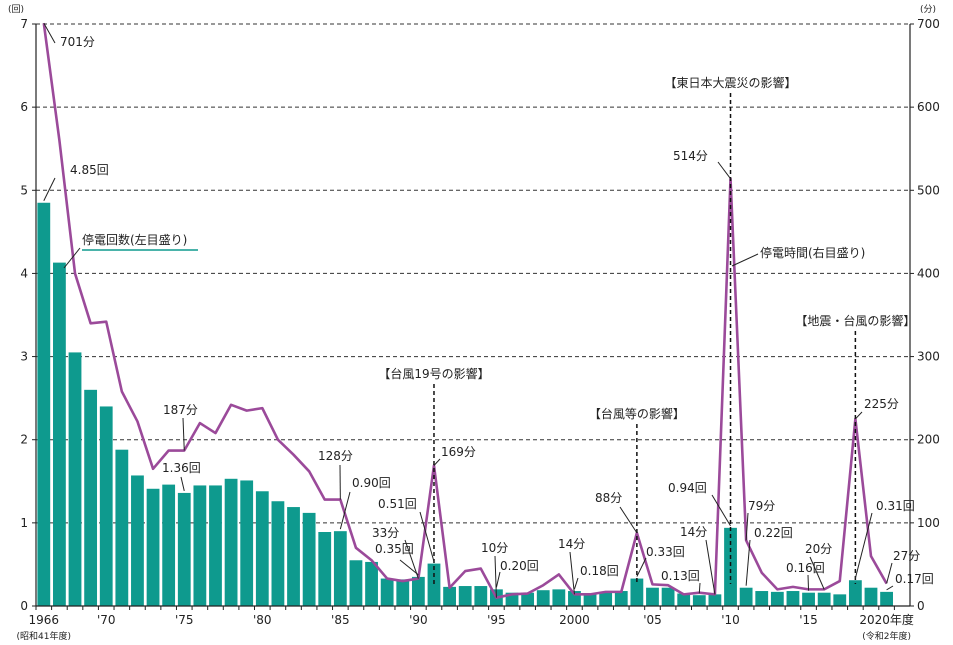  What do you see at coordinates (24, 606) in the screenshot?
I see `left-tick-label: 0` at bounding box center [24, 606].